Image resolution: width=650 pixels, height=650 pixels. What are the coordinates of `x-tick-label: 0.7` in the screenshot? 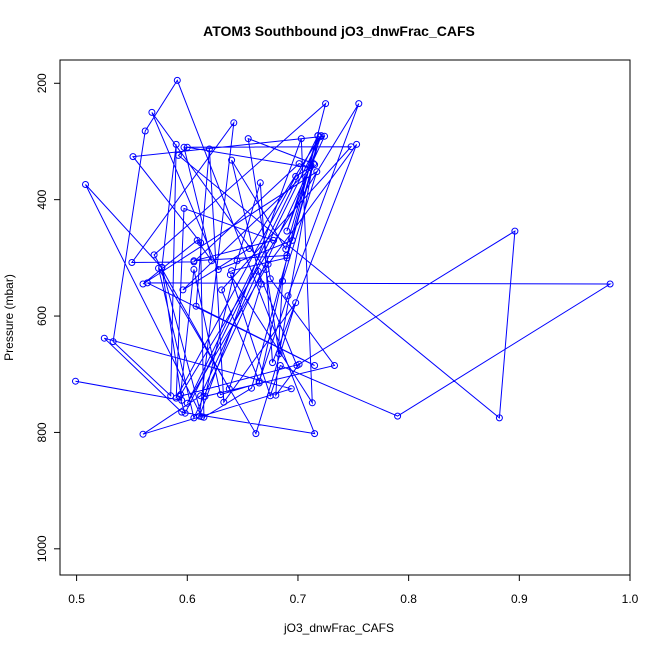 It's located at (298, 599).